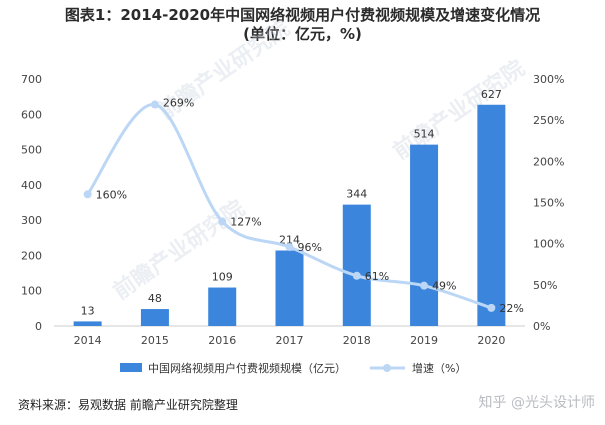 This screenshot has width=605, height=425. What do you see at coordinates (290, 340) in the screenshot?
I see `x-tick-label: 2017` at bounding box center [290, 340].